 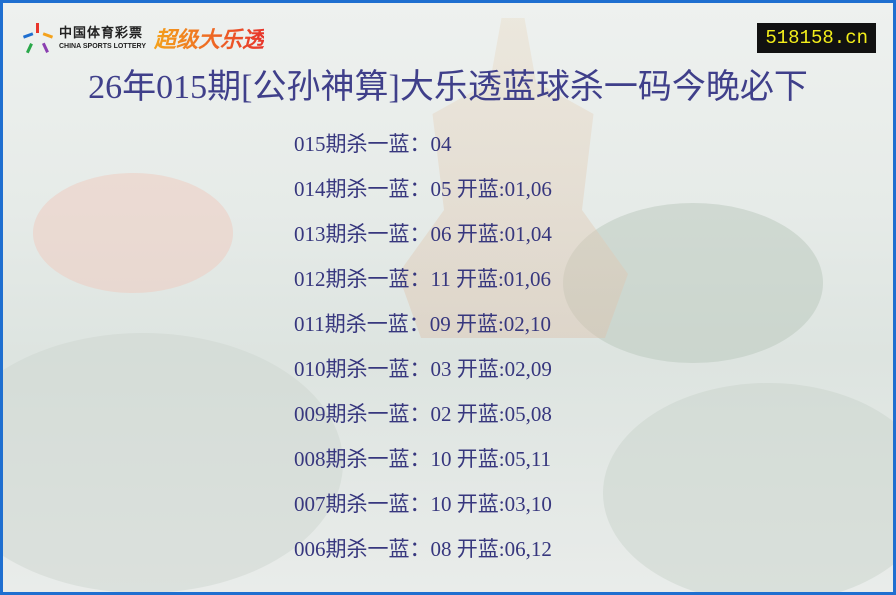 I want to click on leaf-decoration, so click(x=693, y=283).